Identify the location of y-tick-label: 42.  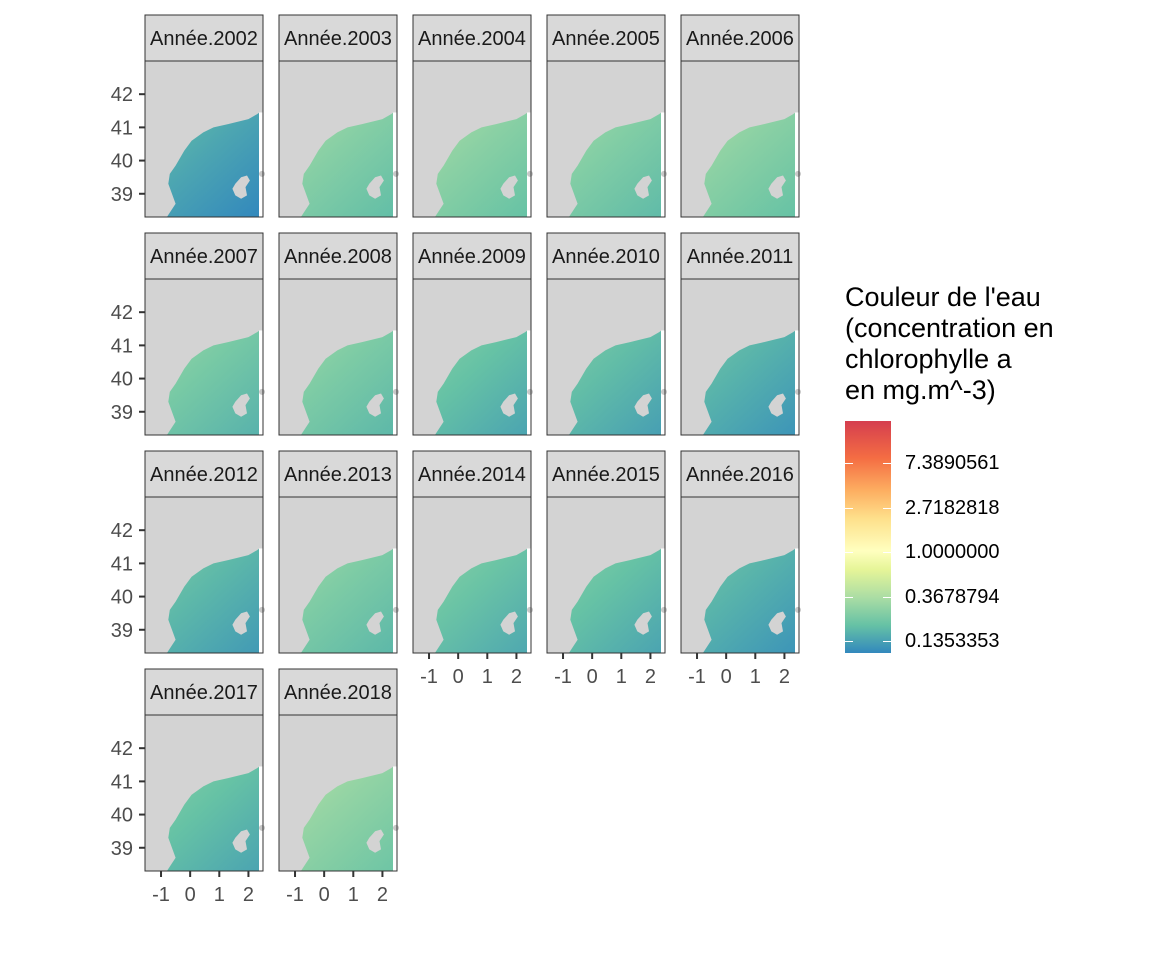
(122, 749).